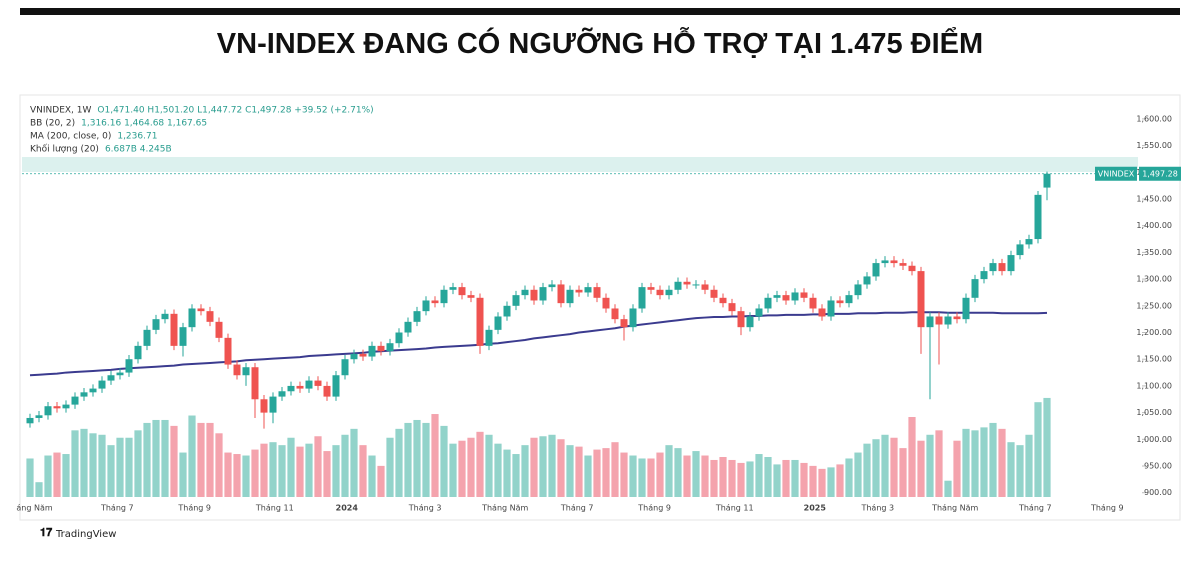 The image size is (1200, 564). I want to click on top-bar, so click(600, 11).